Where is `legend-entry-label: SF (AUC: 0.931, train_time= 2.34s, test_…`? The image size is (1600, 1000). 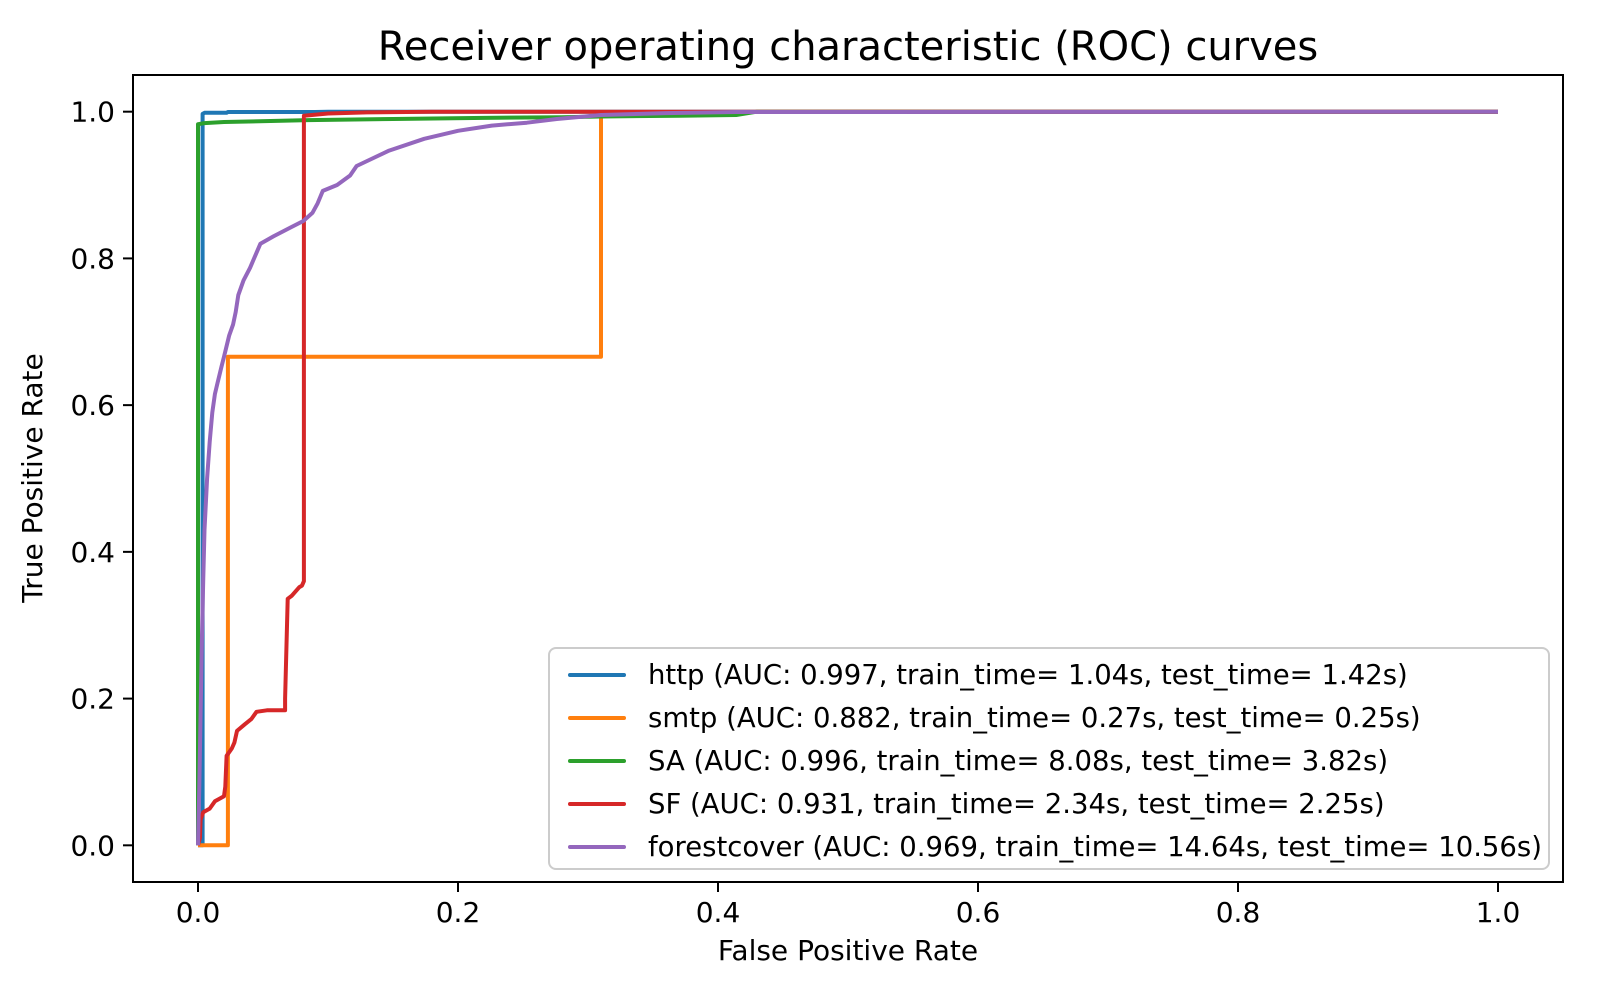
legend-entry-label: SF (AUC: 0.931, train_time= 2.34s, test_… is located at coordinates (1016, 803).